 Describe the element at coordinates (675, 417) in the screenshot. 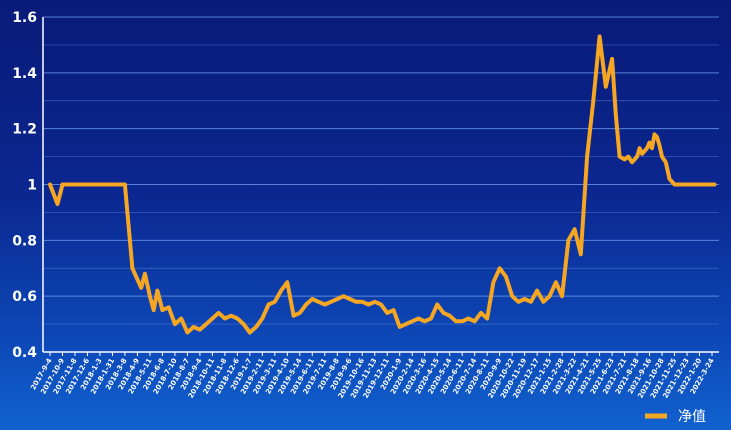

I see `legend: 净值` at that location.